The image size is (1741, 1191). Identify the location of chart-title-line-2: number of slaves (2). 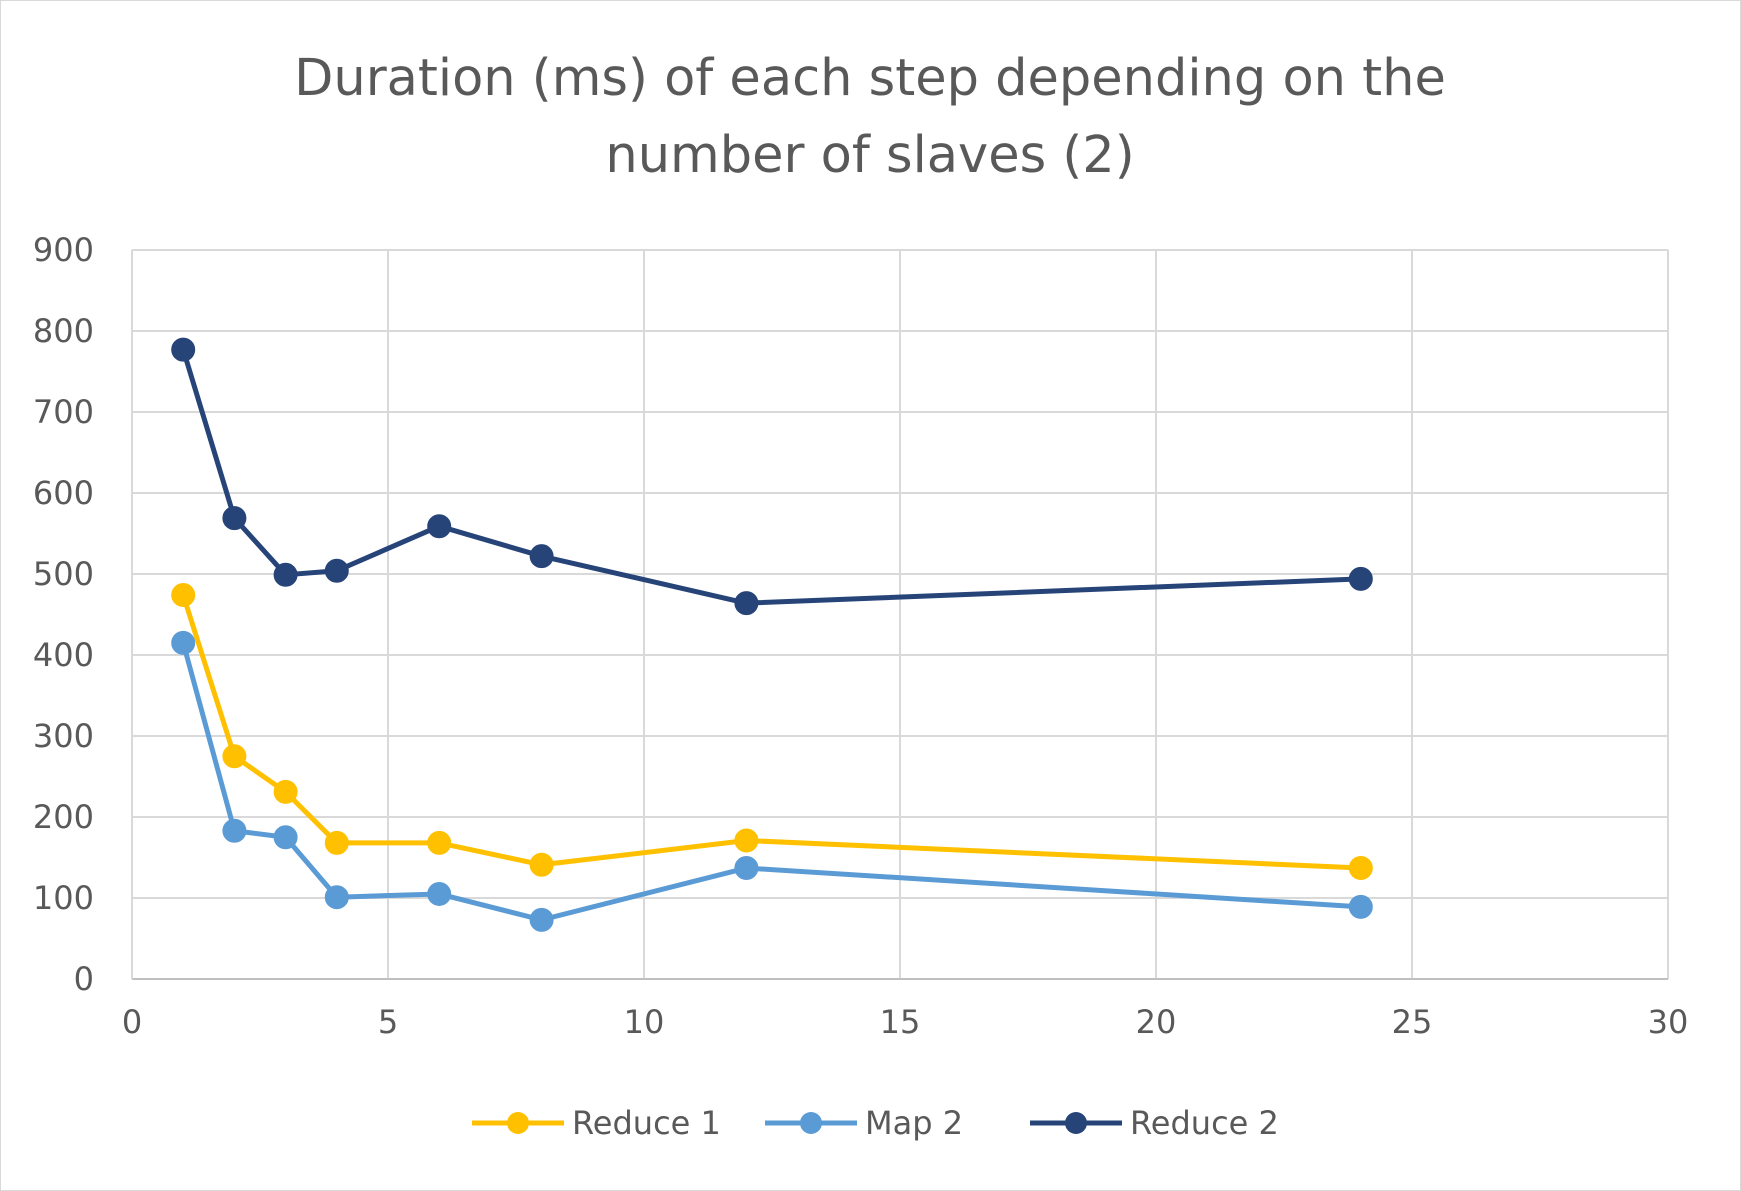
(869, 155).